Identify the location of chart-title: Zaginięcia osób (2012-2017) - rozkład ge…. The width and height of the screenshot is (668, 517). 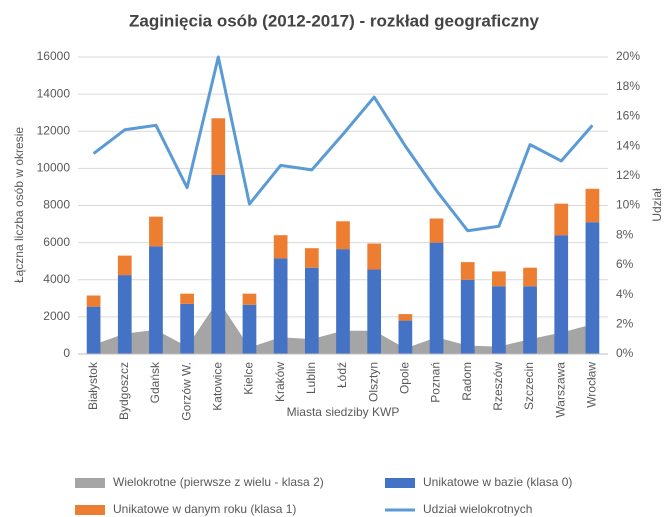
(334, 20).